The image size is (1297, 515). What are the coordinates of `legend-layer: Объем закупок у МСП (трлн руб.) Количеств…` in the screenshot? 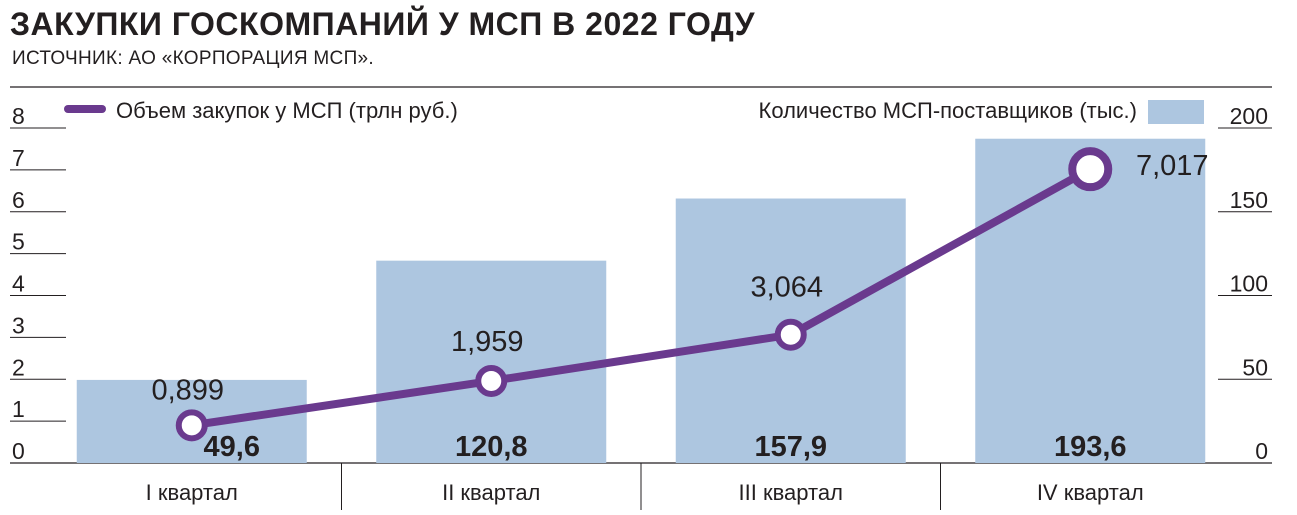 It's located at (634, 111).